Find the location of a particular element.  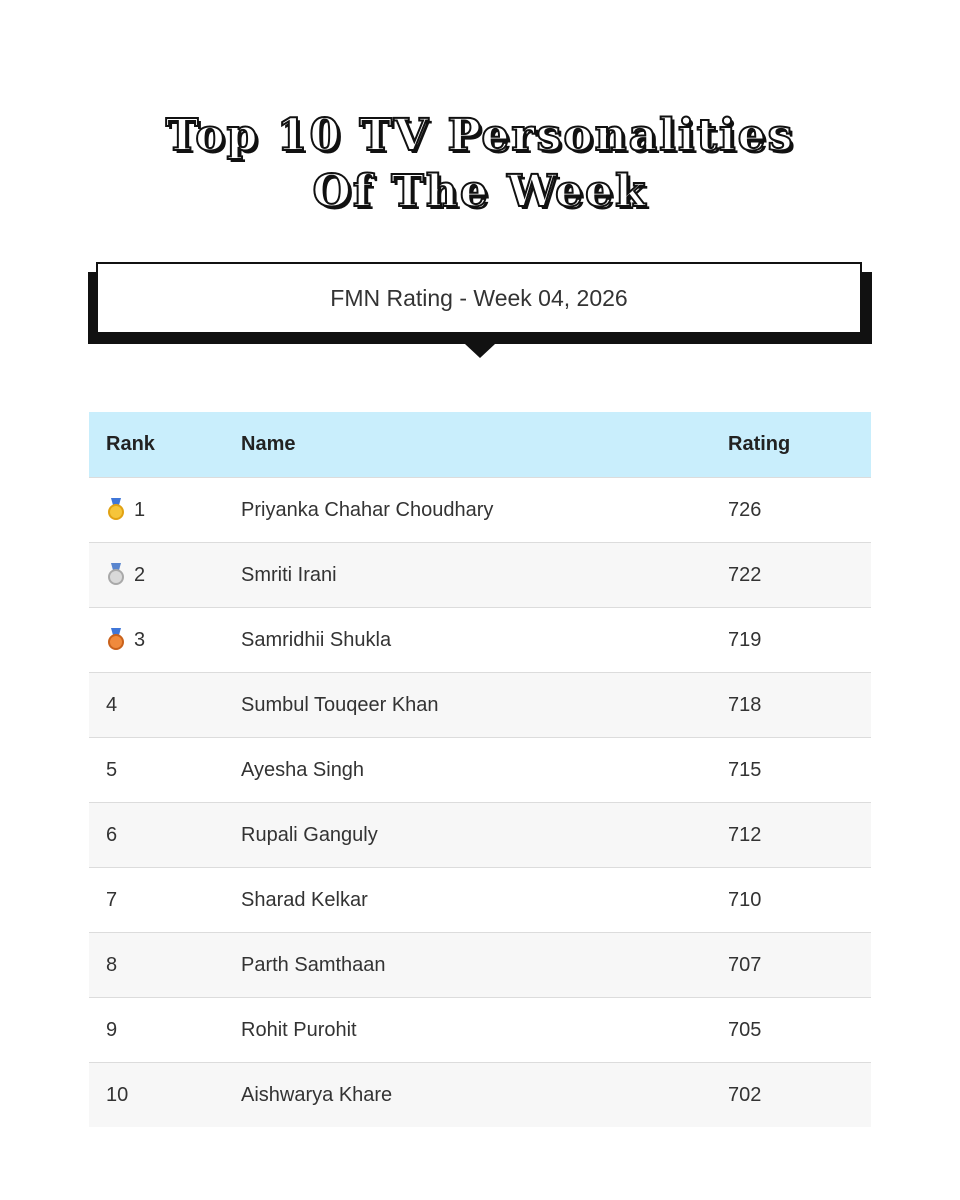

page-title: Top 10 TV Personalities Of The Week is located at coordinates (480, 164).